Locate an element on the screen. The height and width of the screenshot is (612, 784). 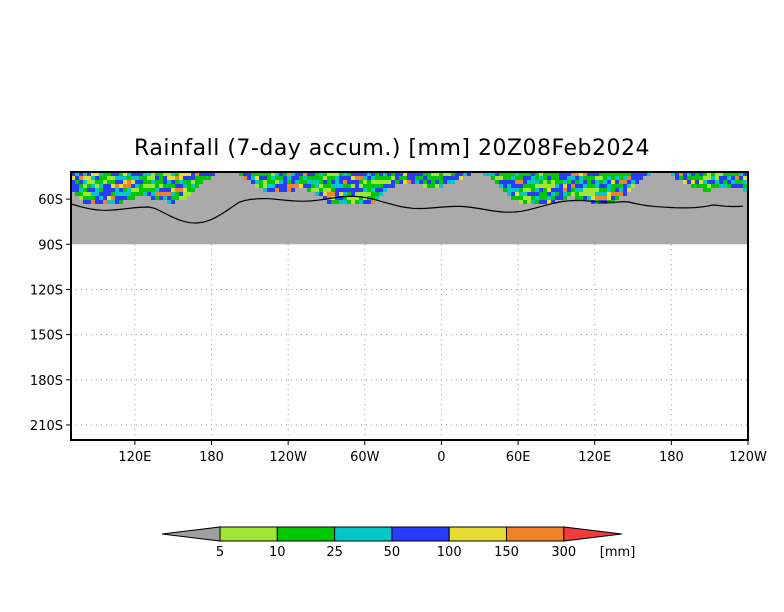
colorbar-segment is located at coordinates (535, 534).